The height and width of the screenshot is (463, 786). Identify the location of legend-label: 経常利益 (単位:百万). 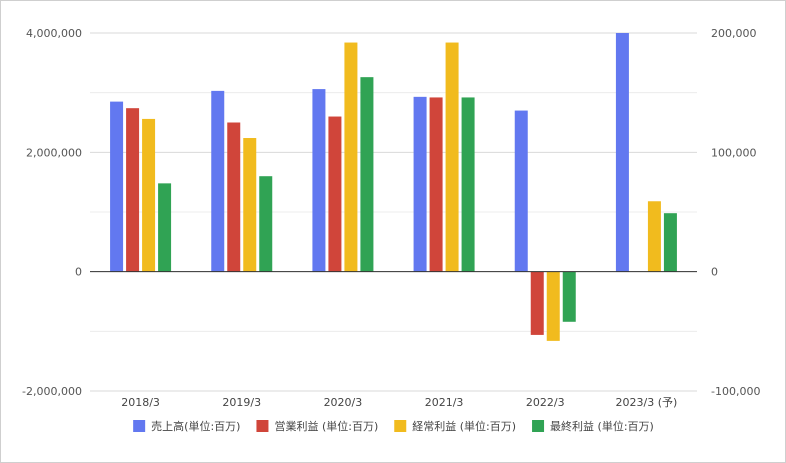
(464, 426).